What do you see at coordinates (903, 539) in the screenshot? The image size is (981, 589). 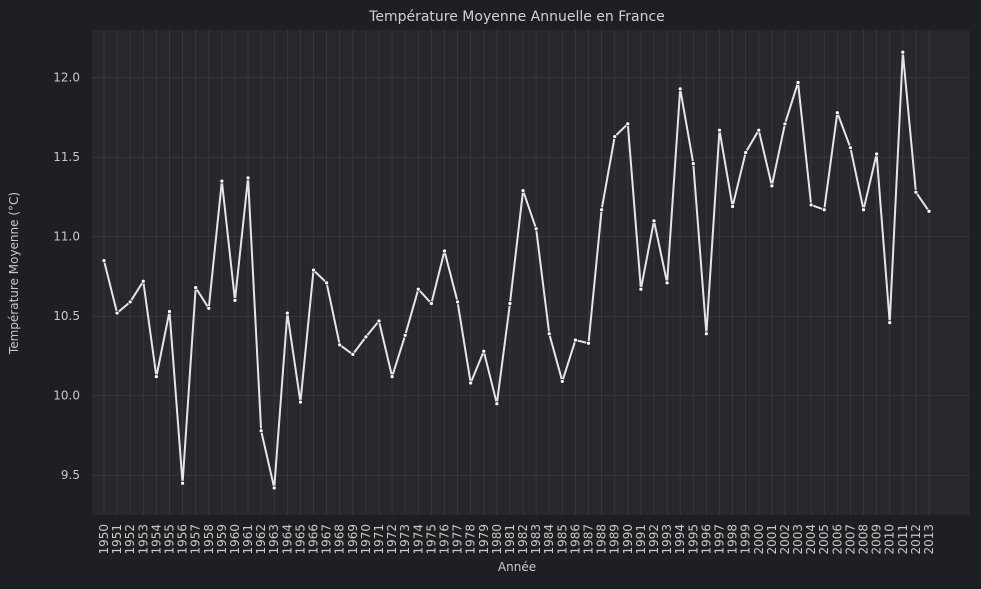 I see `x-tick-label: 2011` at bounding box center [903, 539].